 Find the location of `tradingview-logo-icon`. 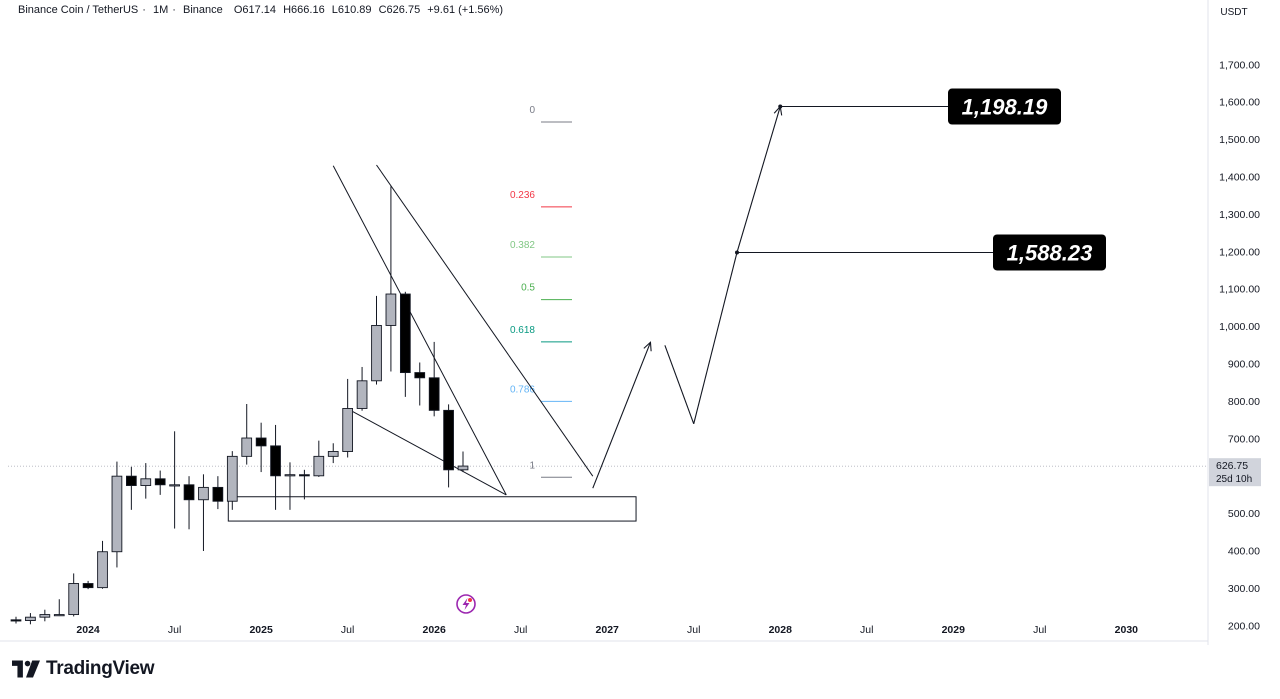

tradingview-logo-icon is located at coordinates (26, 669).